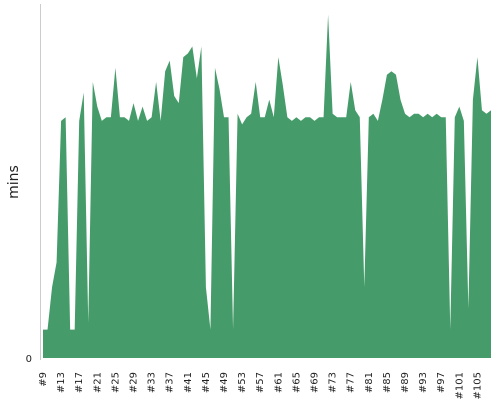  What do you see at coordinates (315, 382) in the screenshot?
I see `x-tick-label: #69` at bounding box center [315, 382].